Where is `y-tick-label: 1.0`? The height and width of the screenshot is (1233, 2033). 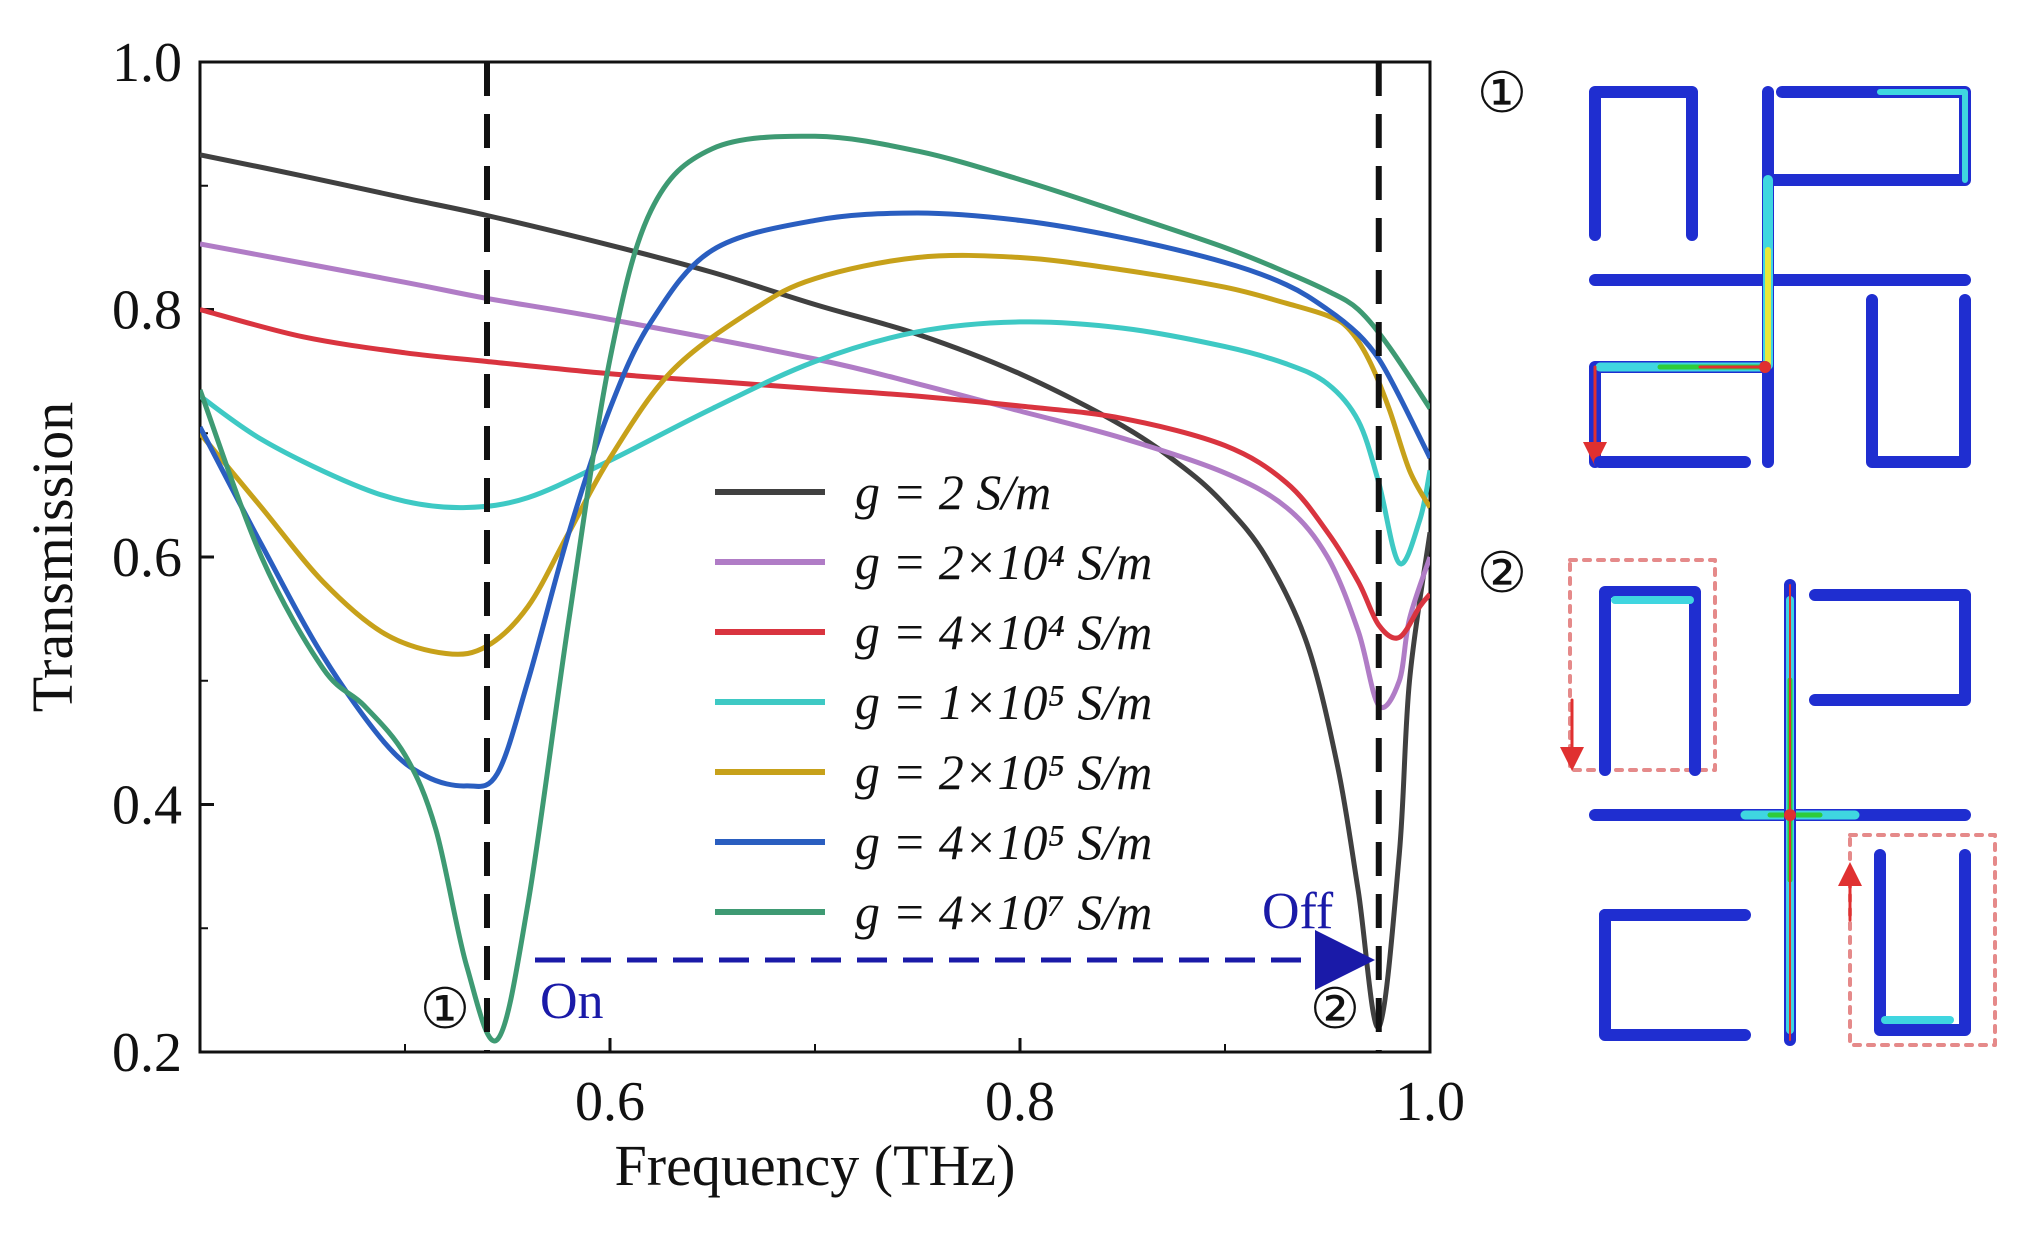
y-tick-label: 1.0 is located at coordinates (147, 63).